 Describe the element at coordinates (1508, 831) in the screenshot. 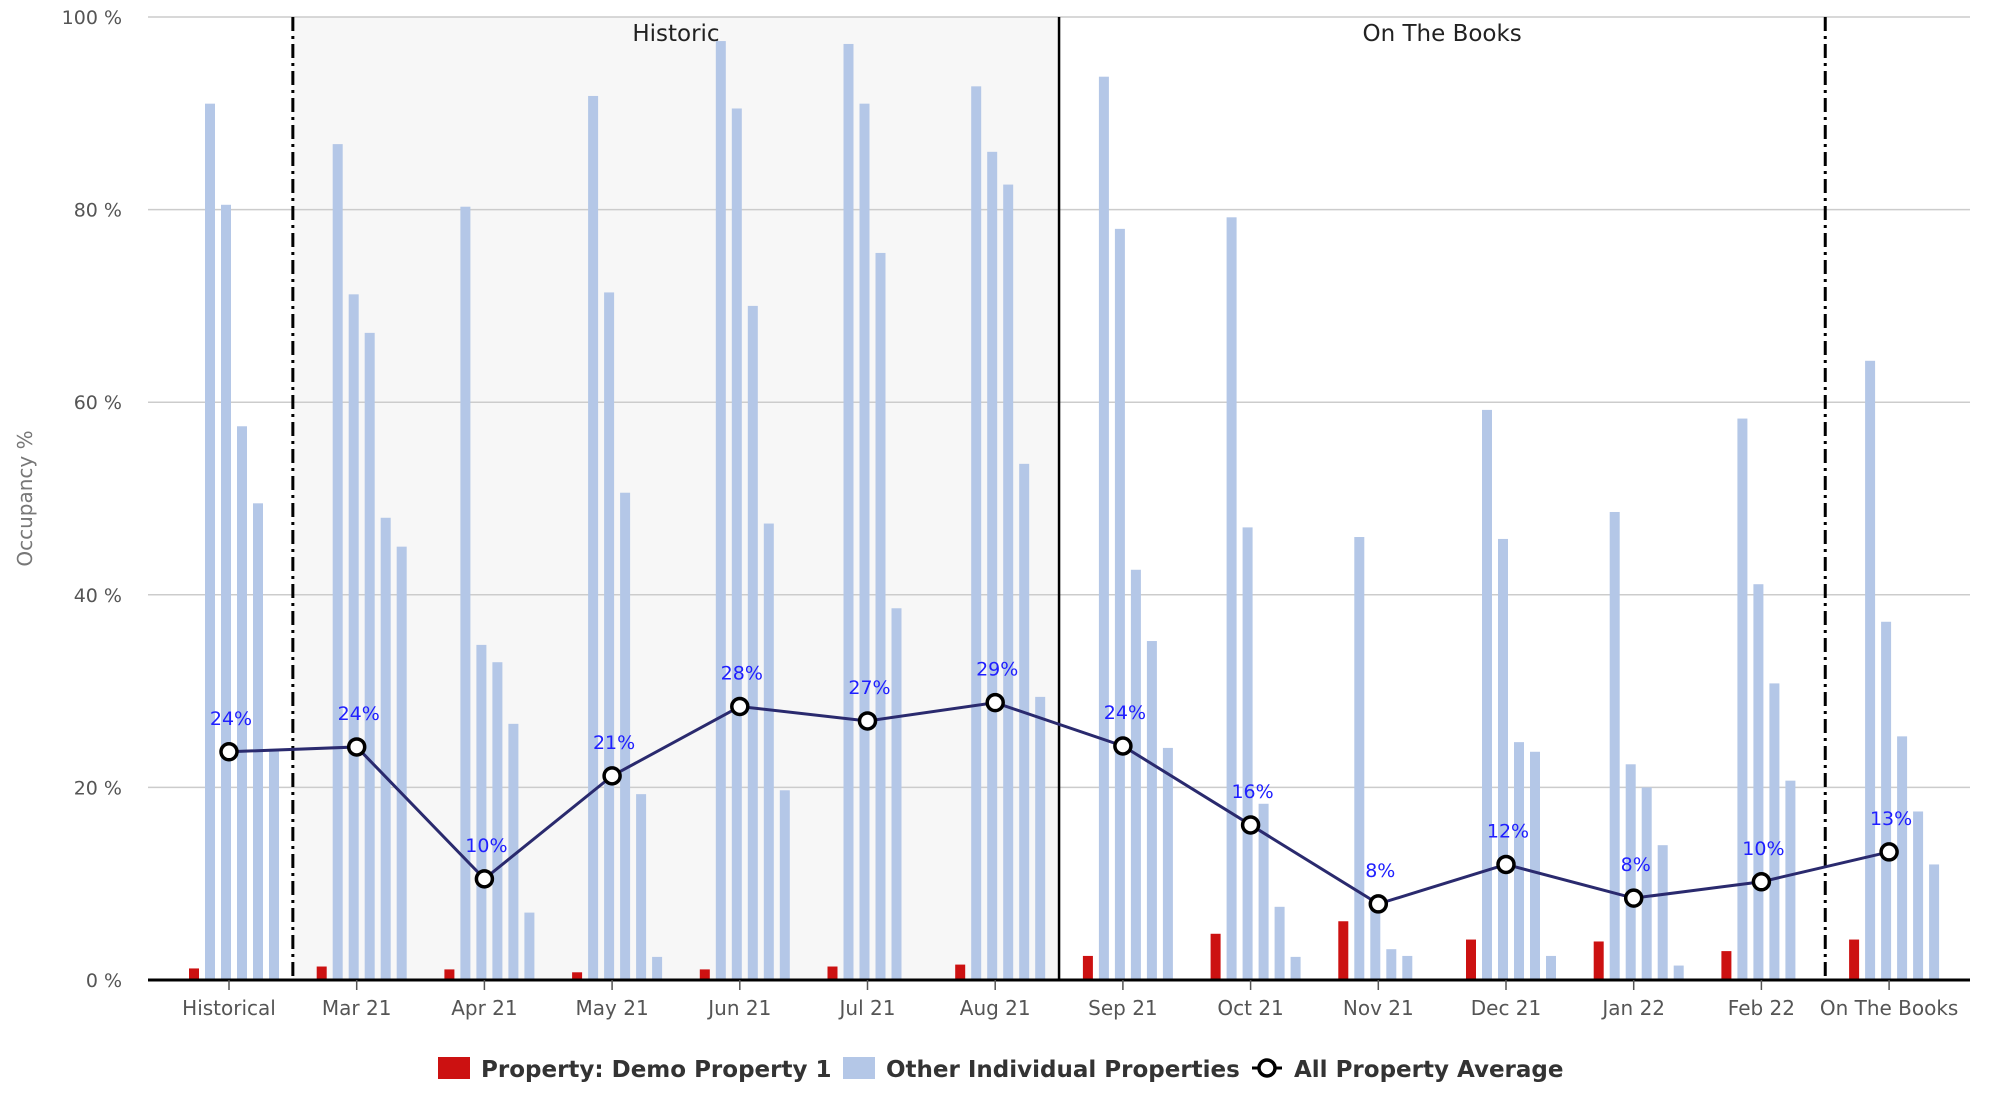

I see `average-data-label: 12%` at that location.